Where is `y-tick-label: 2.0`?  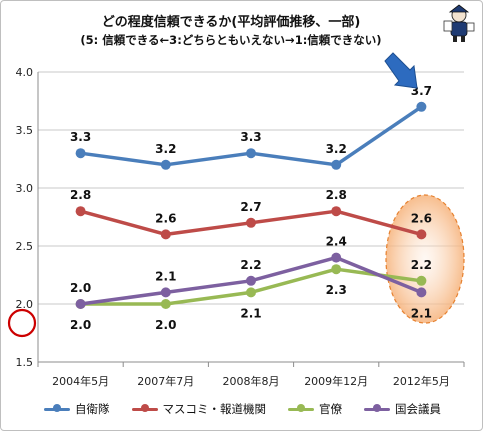 y-tick-label: 2.0 is located at coordinates (25, 304).